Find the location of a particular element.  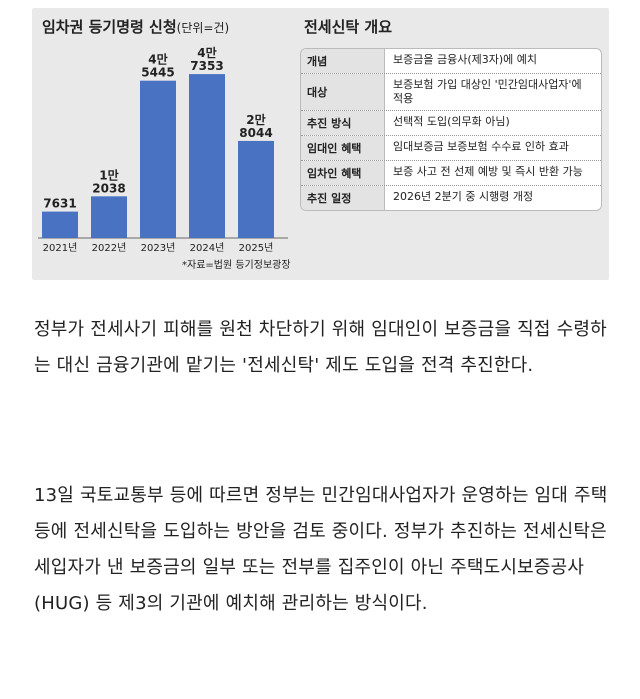

table-row-value: 보증금을 금융사(제3자)에 예치 is located at coordinates (465, 59).